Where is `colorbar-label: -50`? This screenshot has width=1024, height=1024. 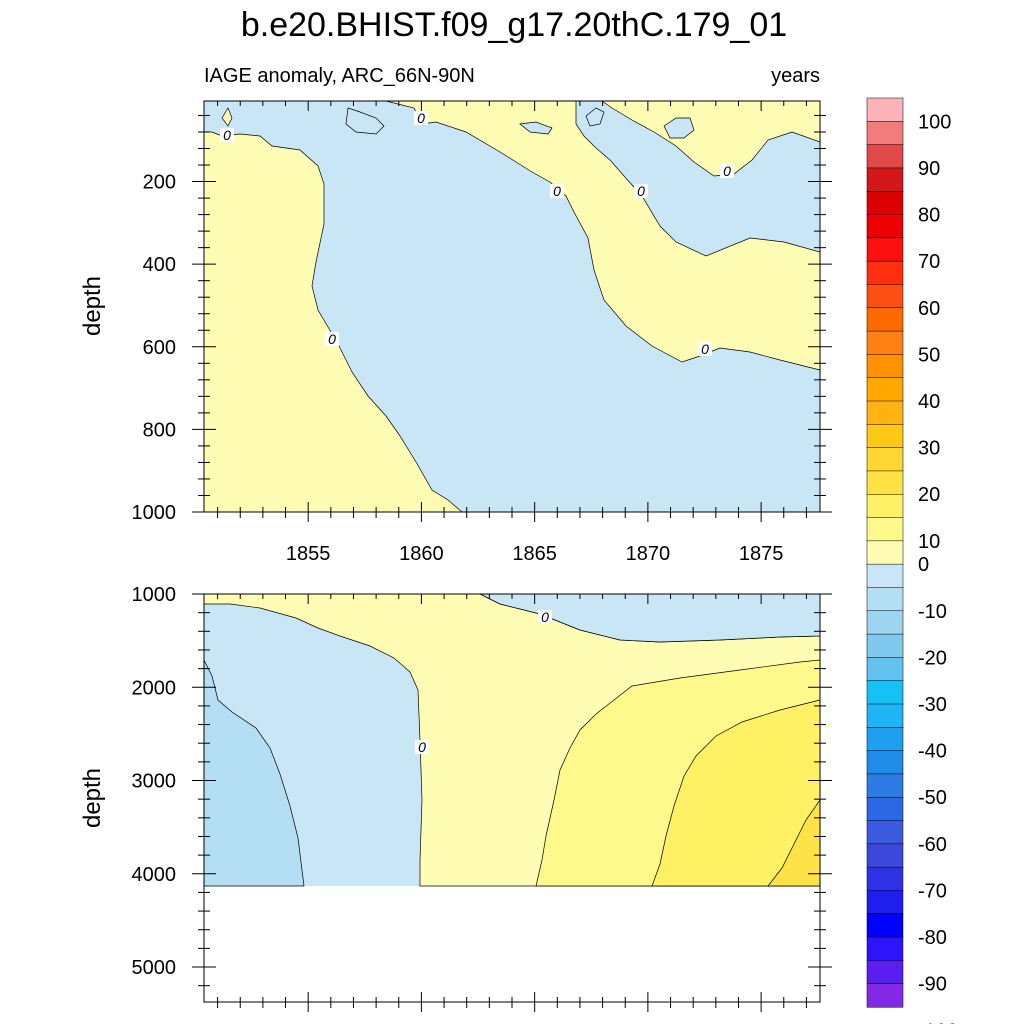 colorbar-label: -50 is located at coordinates (932, 798).